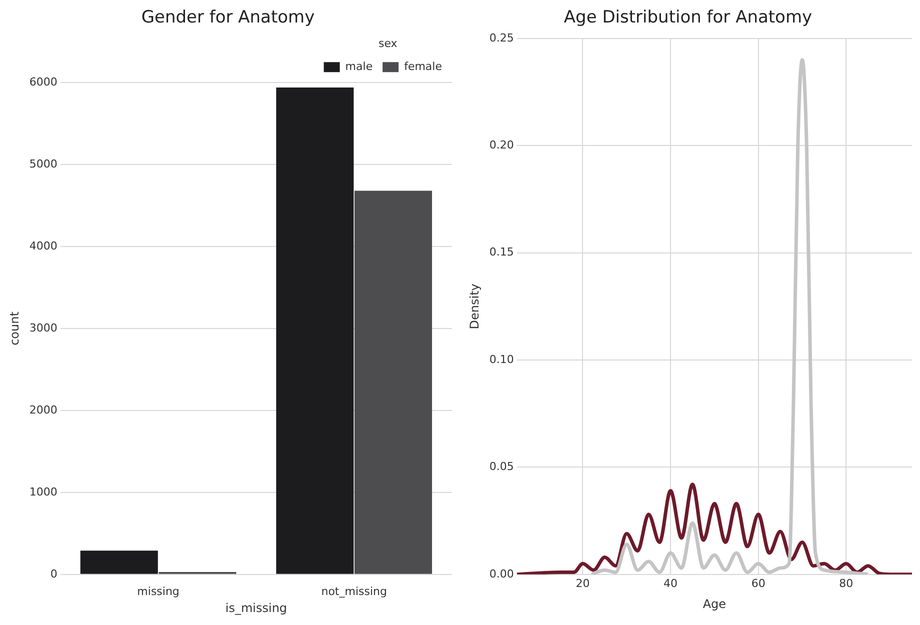 The width and height of the screenshot is (920, 625). What do you see at coordinates (14, 328) in the screenshot?
I see `y-axis-title: count` at bounding box center [14, 328].